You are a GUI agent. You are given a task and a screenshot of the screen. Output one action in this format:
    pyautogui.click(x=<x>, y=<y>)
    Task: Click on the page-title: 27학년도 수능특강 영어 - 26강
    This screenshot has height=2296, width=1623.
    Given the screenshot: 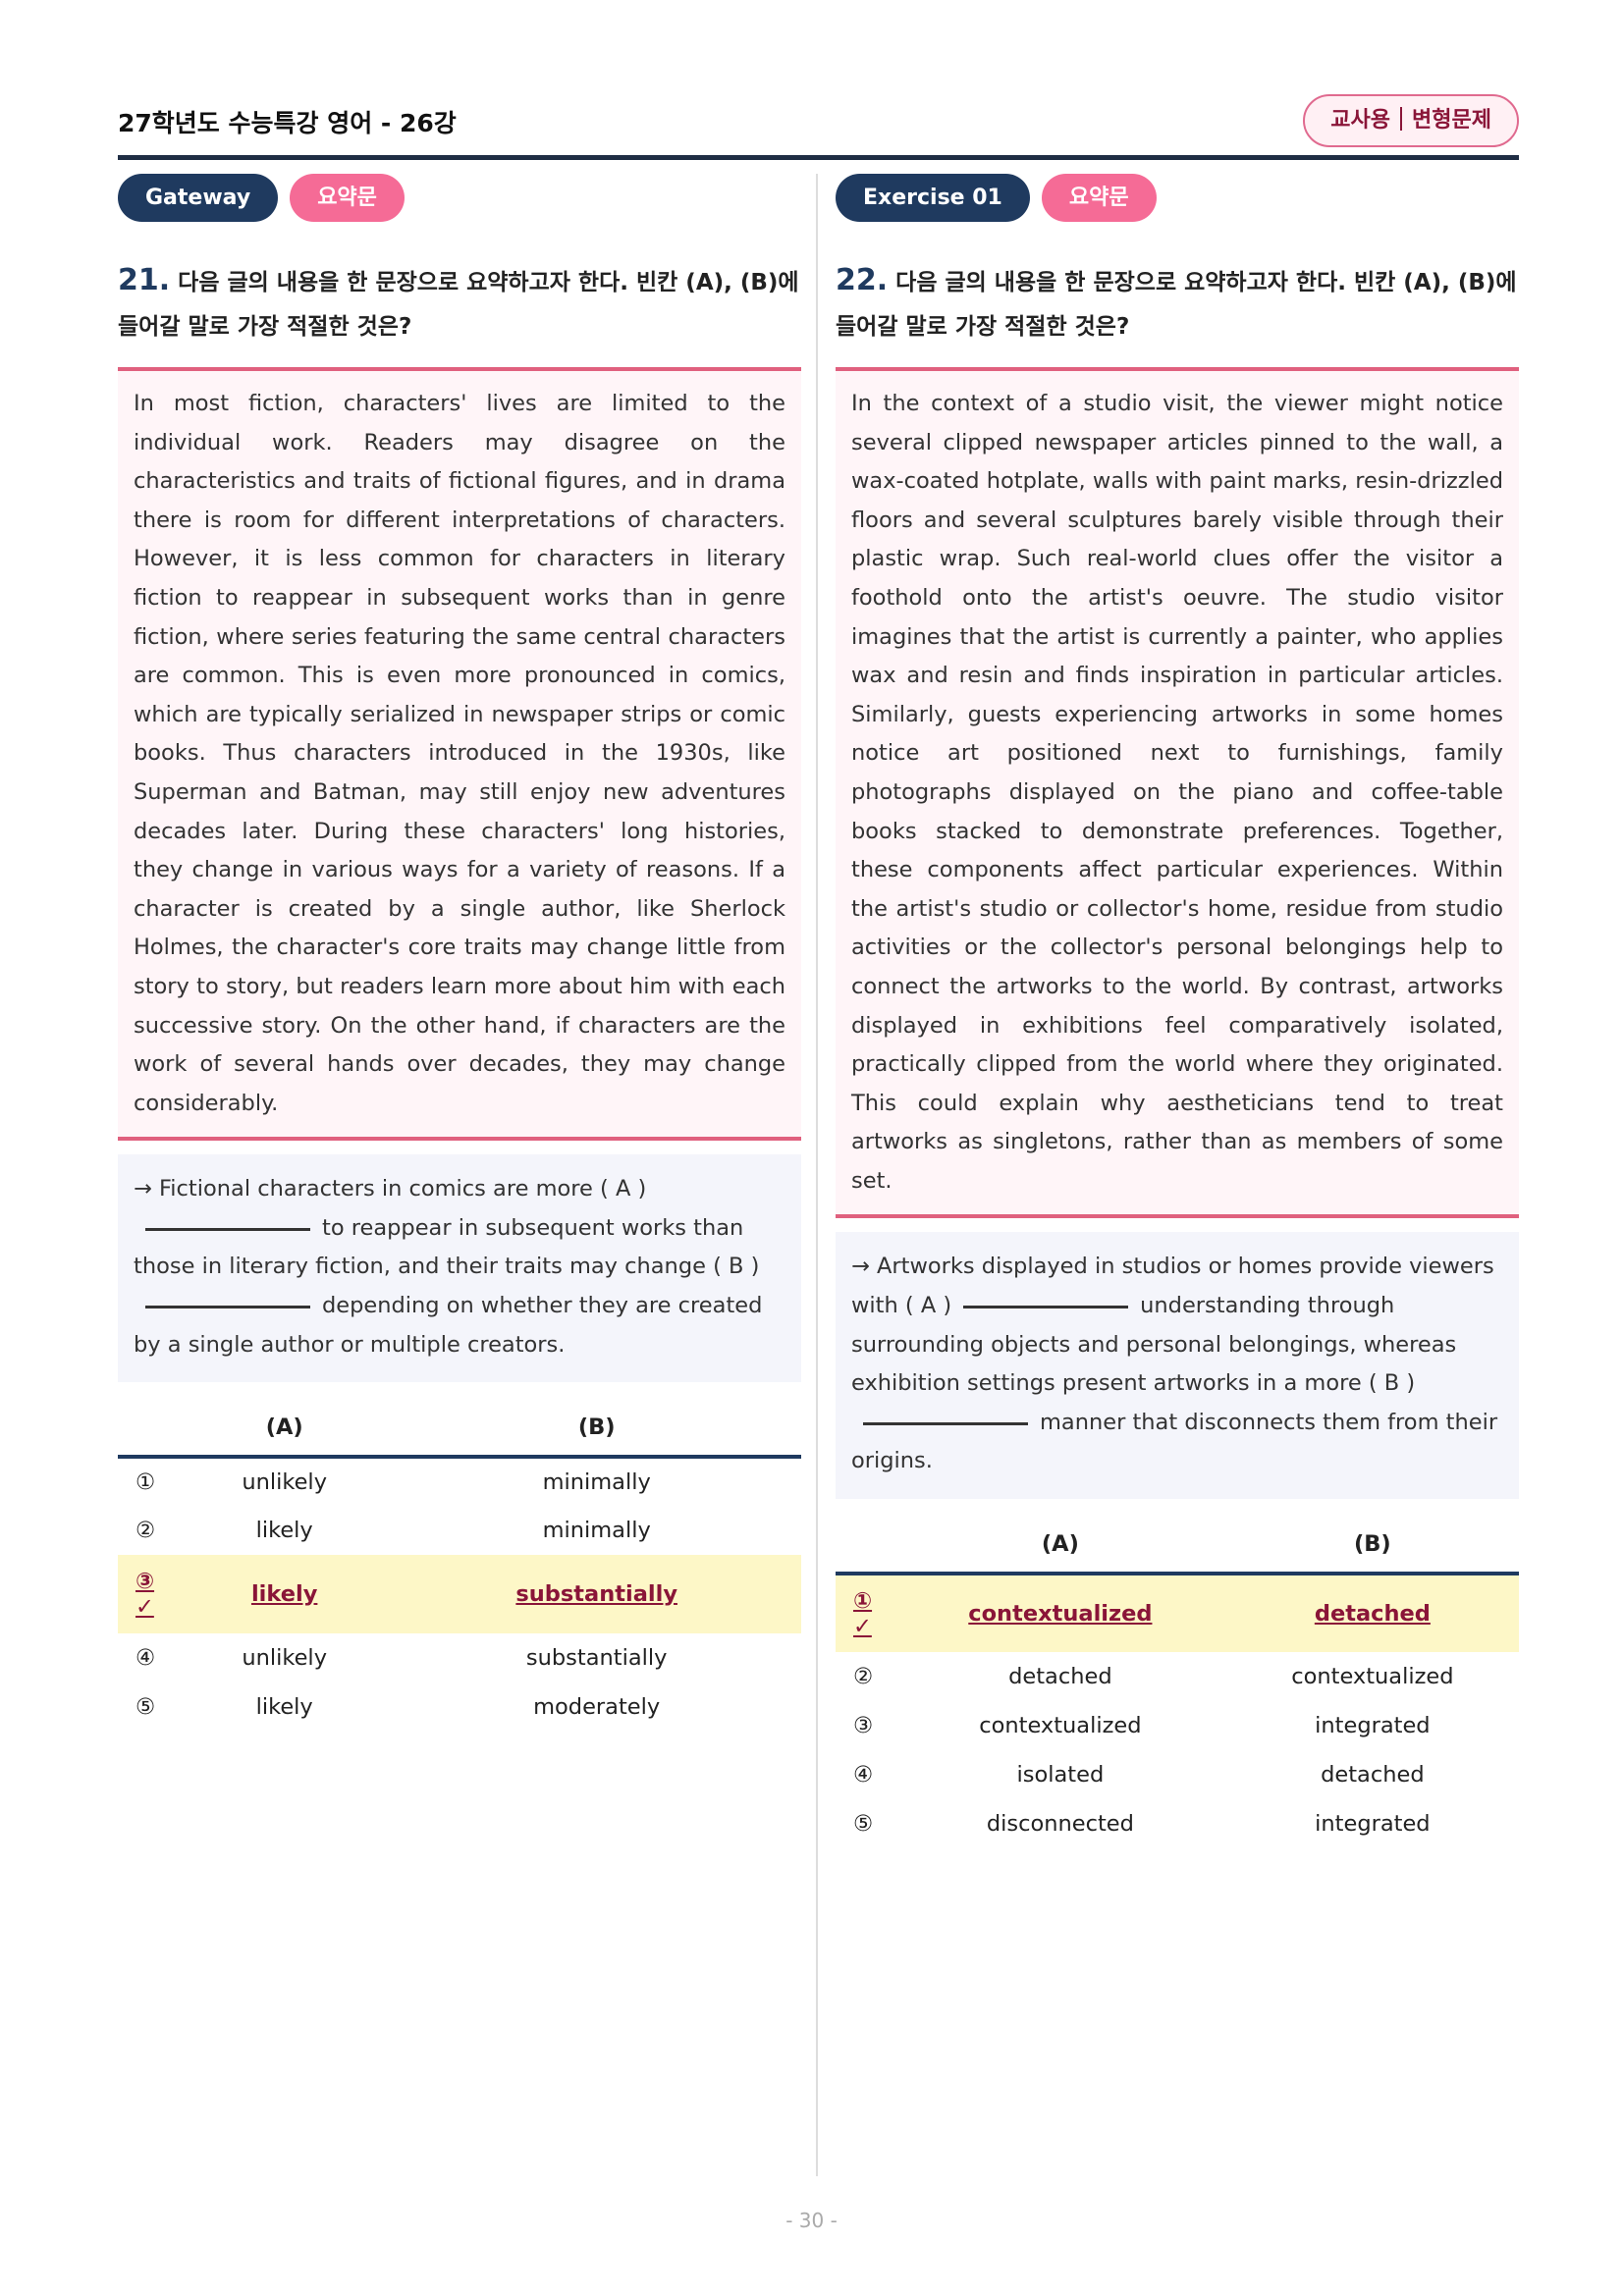 What is the action you would take?
    pyautogui.click(x=287, y=123)
    